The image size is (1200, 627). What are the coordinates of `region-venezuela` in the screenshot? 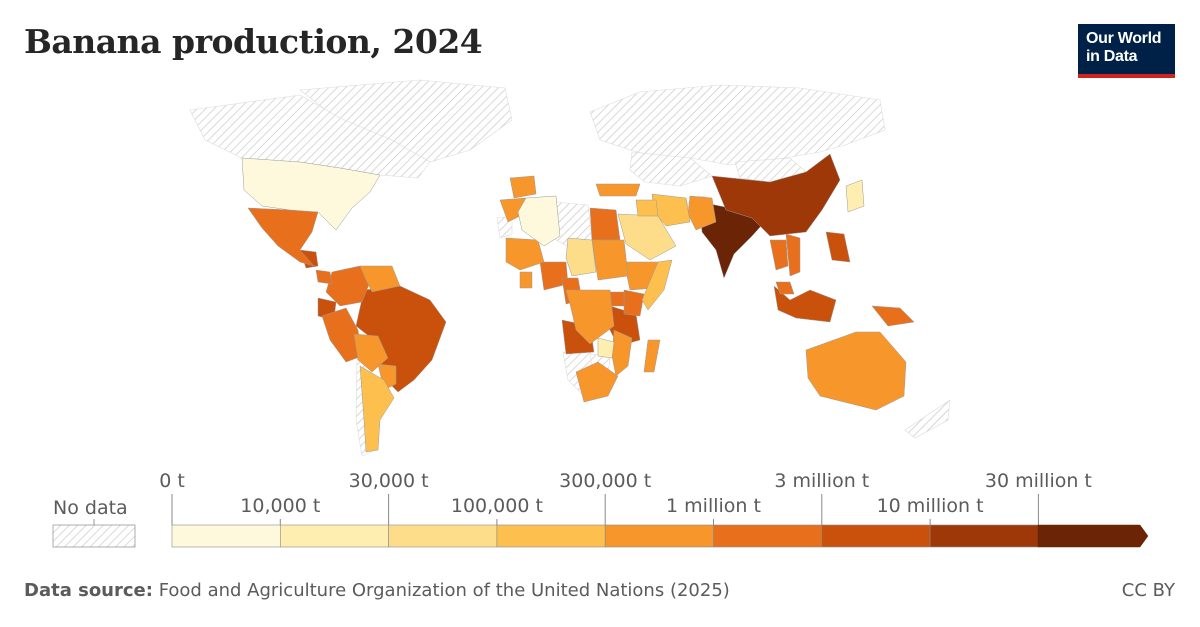 It's located at (380, 279).